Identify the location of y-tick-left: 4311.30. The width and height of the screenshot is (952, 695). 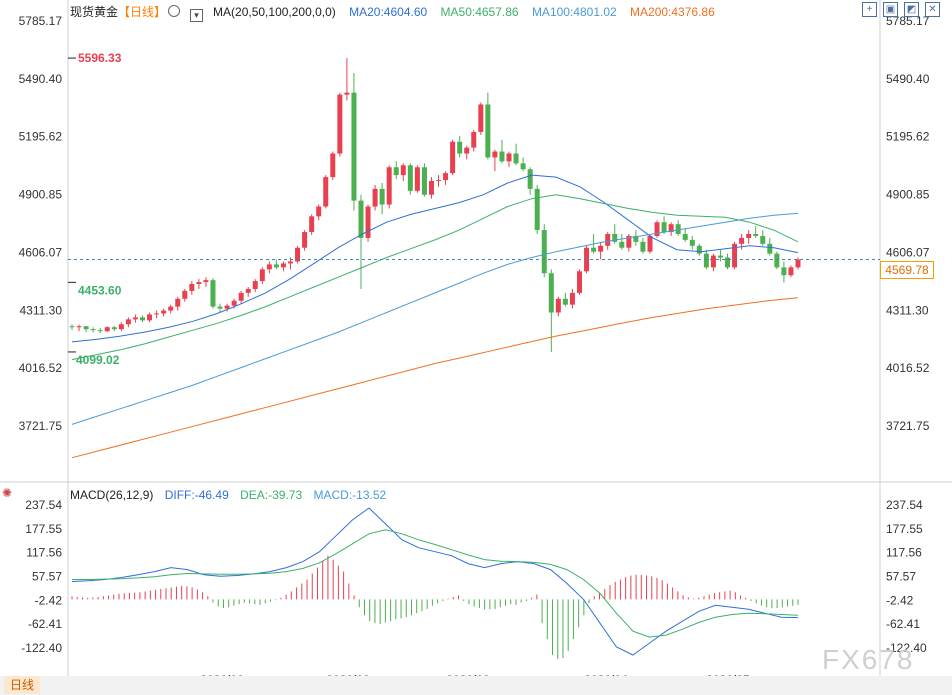
(41, 310).